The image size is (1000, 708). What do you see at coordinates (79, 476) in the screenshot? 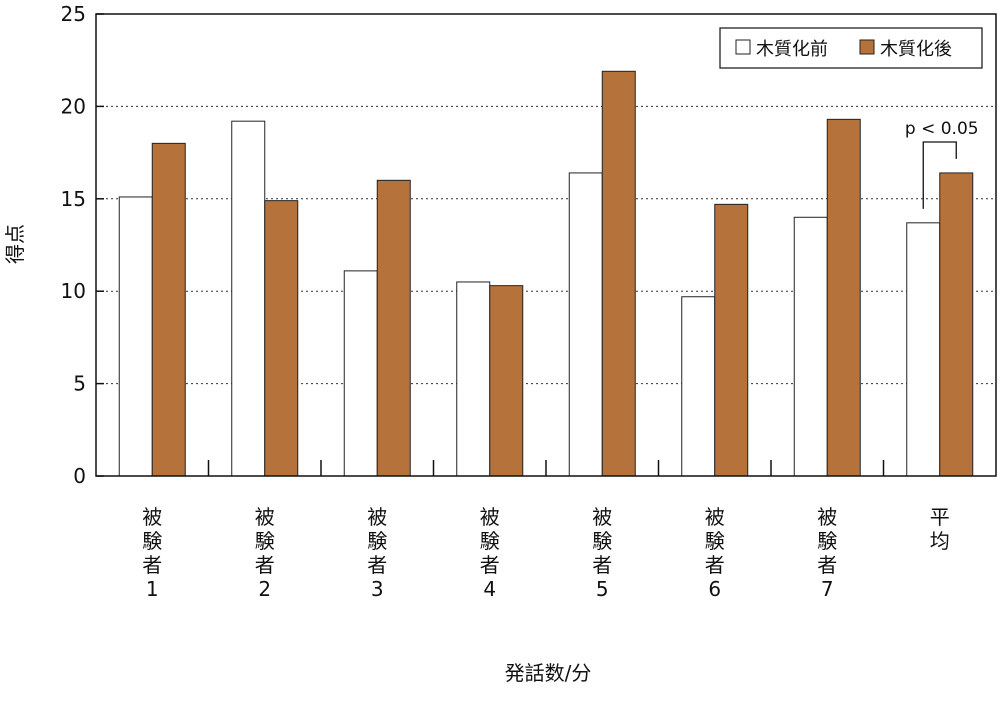
I see `y-tick-label: 0` at bounding box center [79, 476].